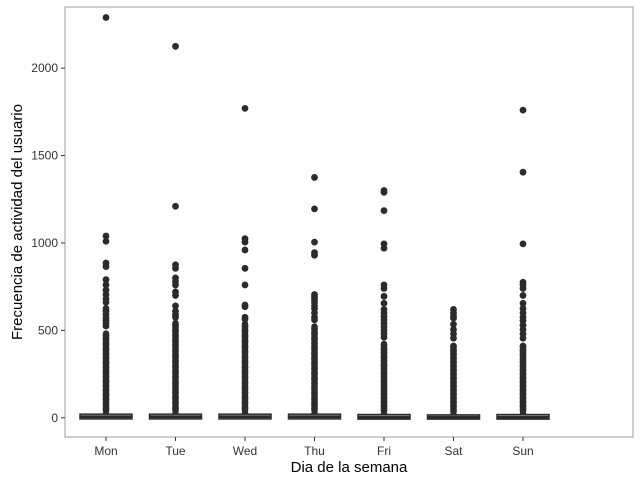 The height and width of the screenshot is (484, 642). I want to click on box-group-fri, so click(384, 303).